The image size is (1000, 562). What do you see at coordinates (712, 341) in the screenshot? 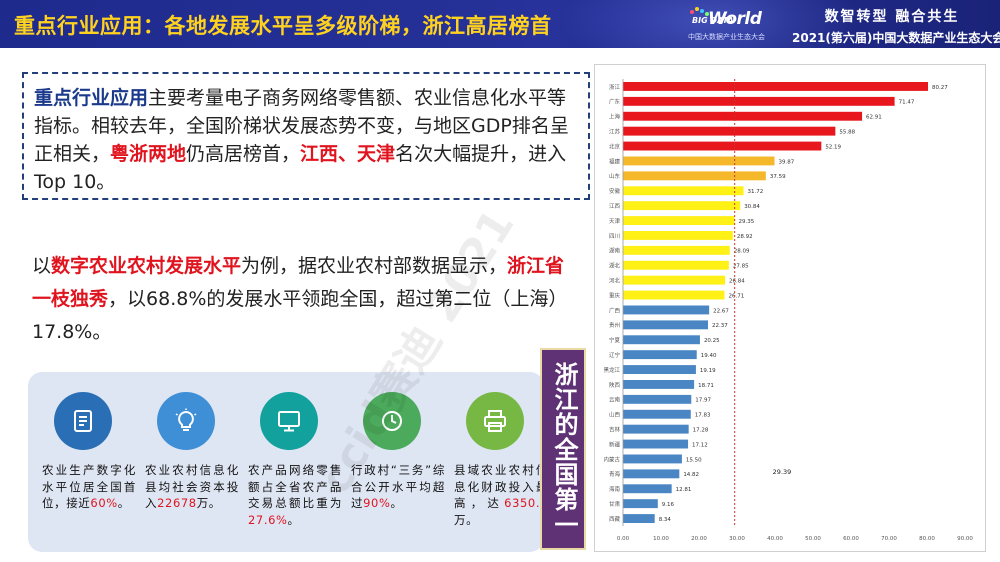
I see `chart-value-label: 20.25` at bounding box center [712, 341].